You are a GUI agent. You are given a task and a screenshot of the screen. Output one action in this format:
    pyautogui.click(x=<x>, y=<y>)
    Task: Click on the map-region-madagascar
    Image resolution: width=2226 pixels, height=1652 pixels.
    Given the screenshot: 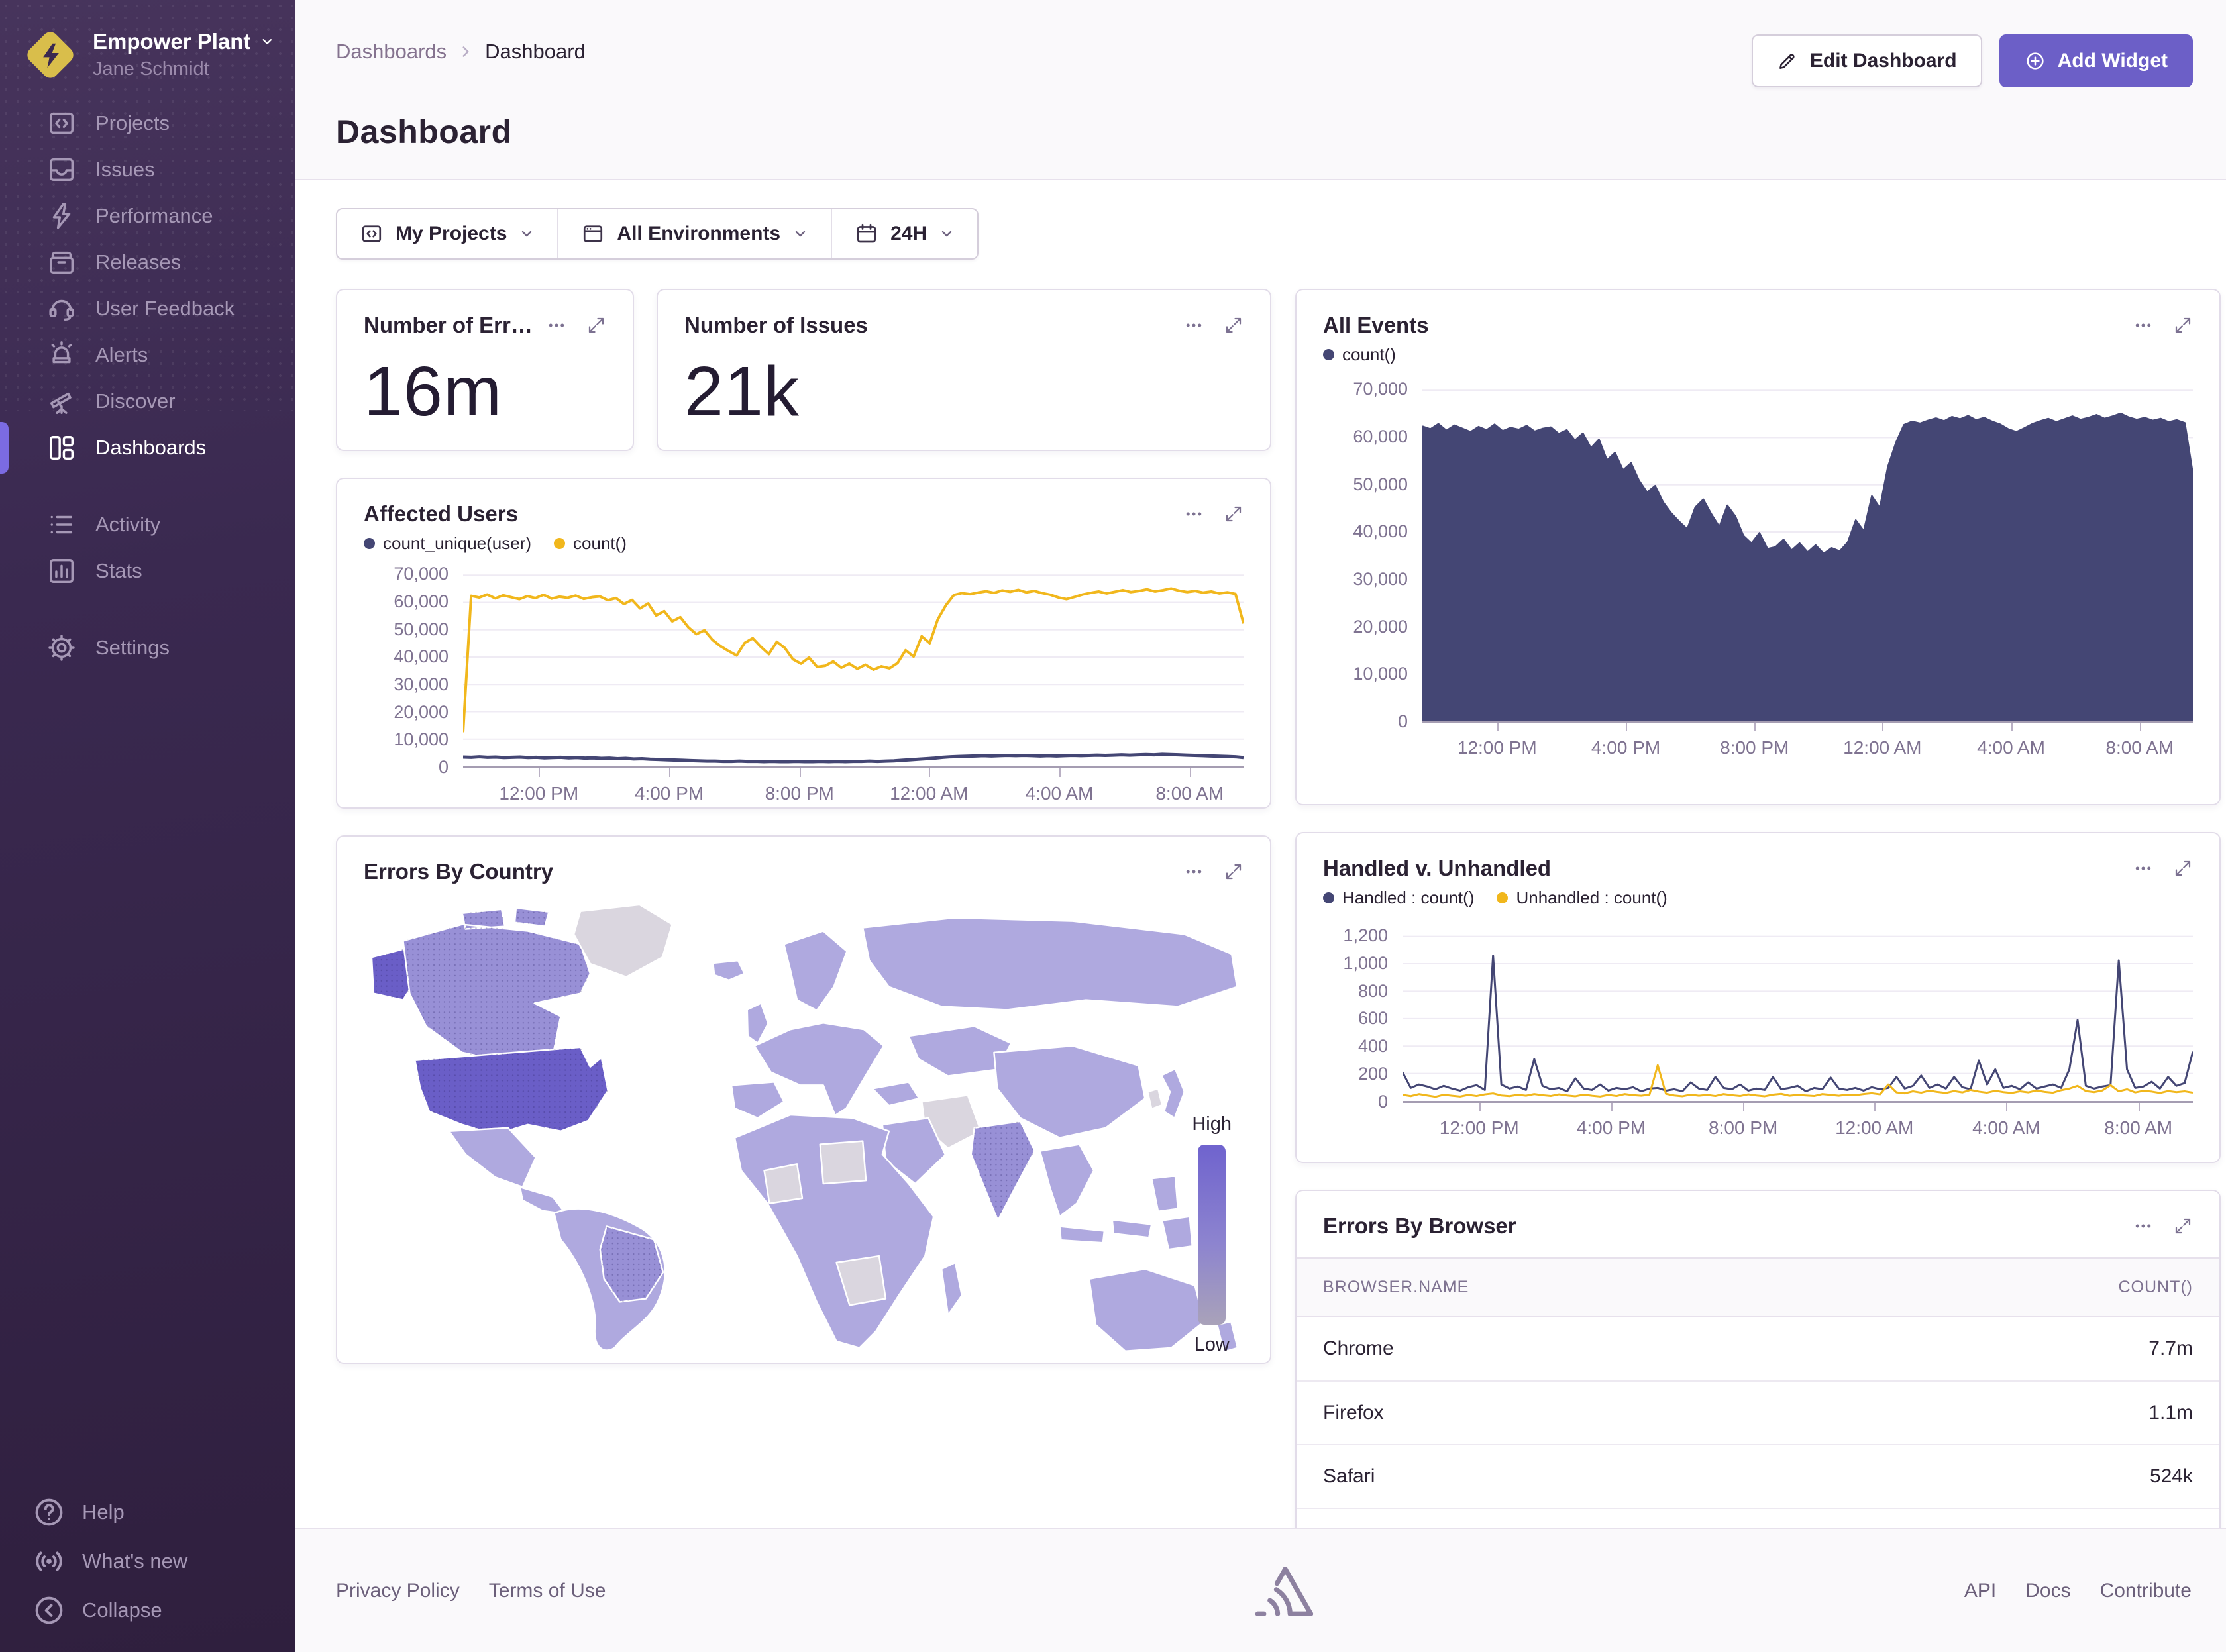 What is the action you would take?
    pyautogui.click(x=951, y=1288)
    